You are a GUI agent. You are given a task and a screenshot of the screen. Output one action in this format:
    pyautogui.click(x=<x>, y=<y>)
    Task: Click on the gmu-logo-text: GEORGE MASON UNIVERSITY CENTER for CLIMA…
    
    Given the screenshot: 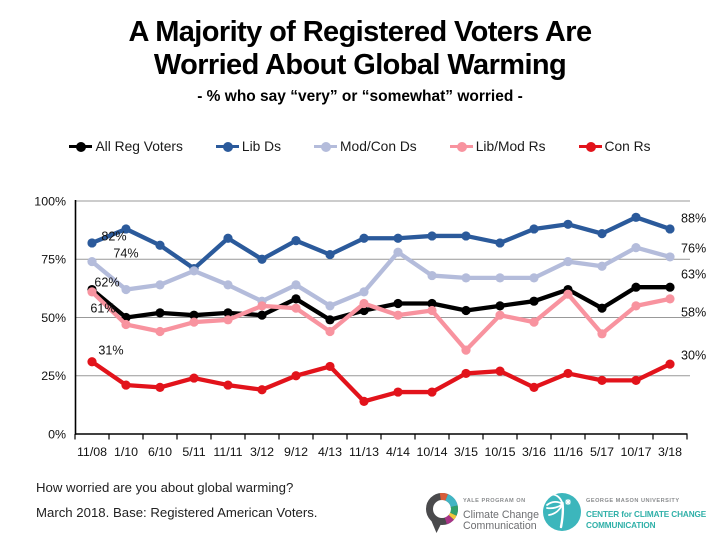 What is the action you would take?
    pyautogui.click(x=646, y=513)
    